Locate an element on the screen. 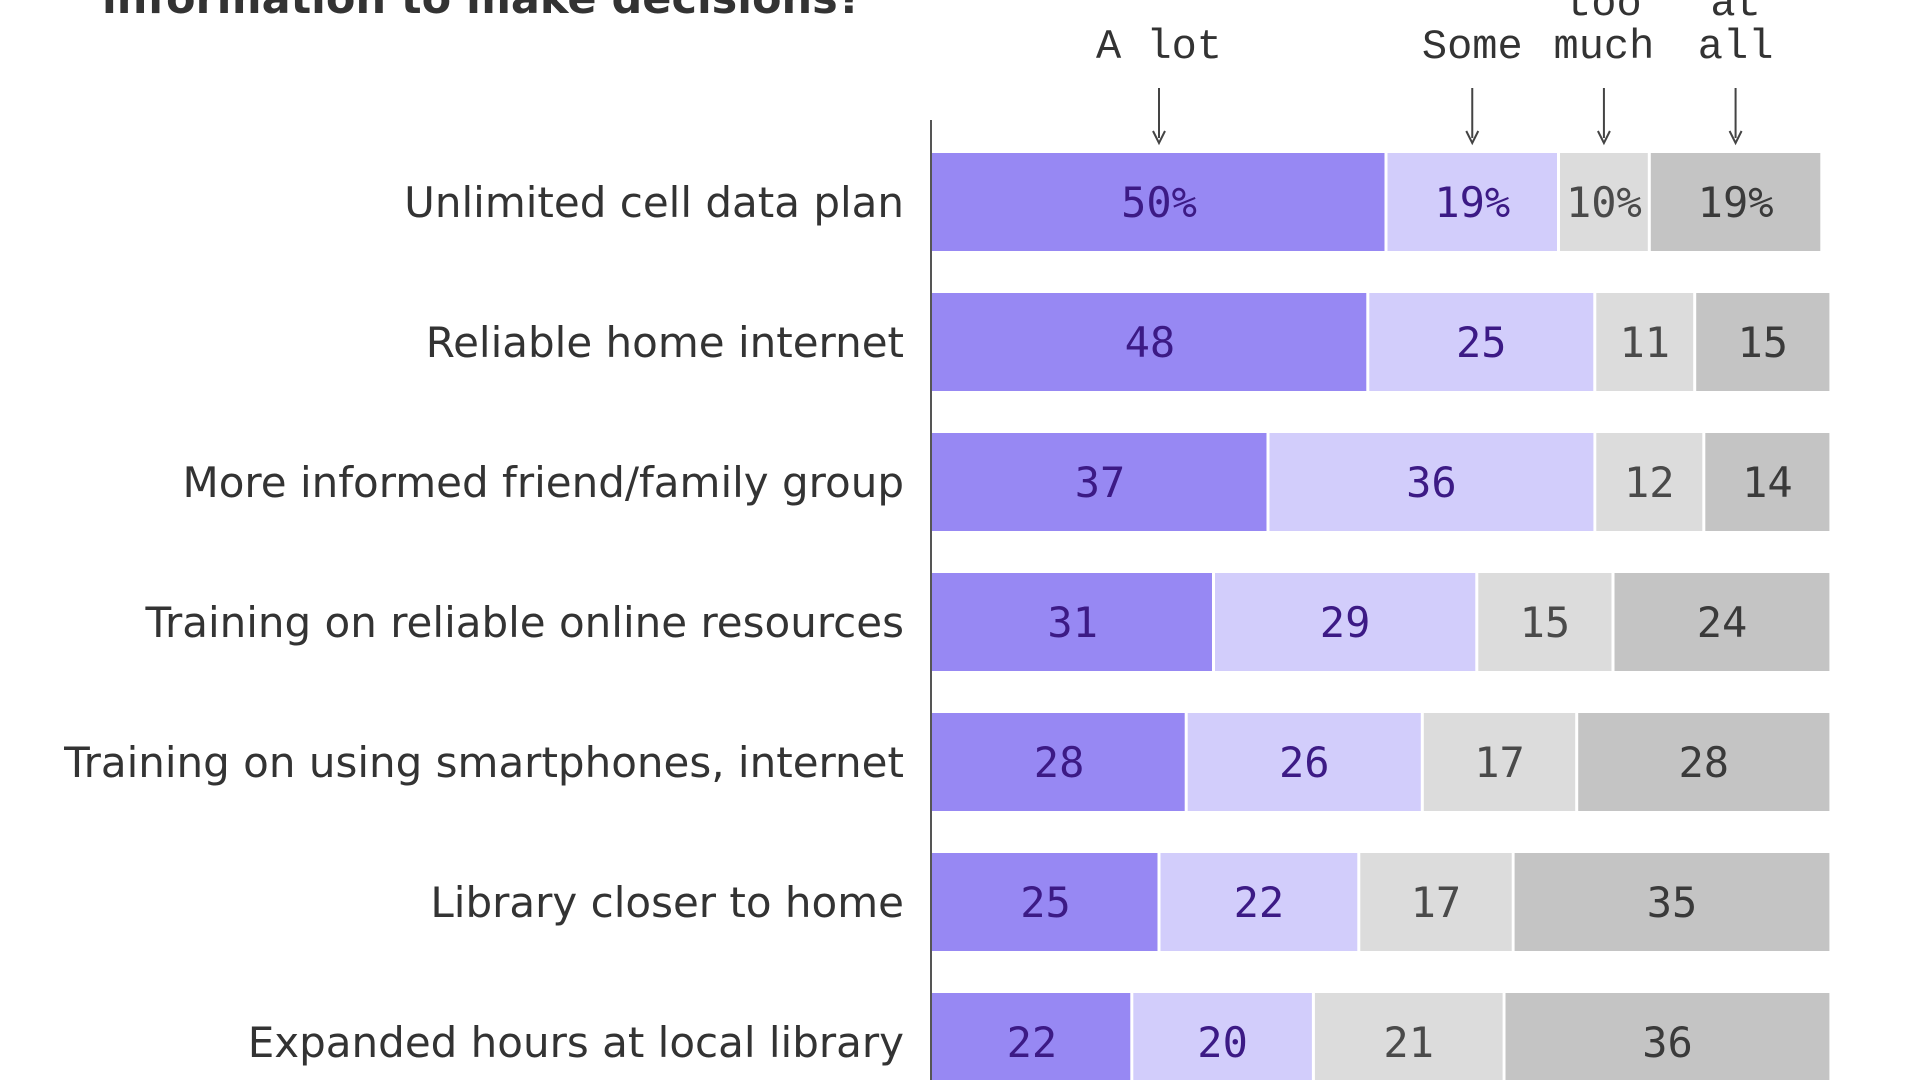 The image size is (1920, 1080). bar-row: Reliable home internet 48 25 11 15 is located at coordinates (1128, 342).